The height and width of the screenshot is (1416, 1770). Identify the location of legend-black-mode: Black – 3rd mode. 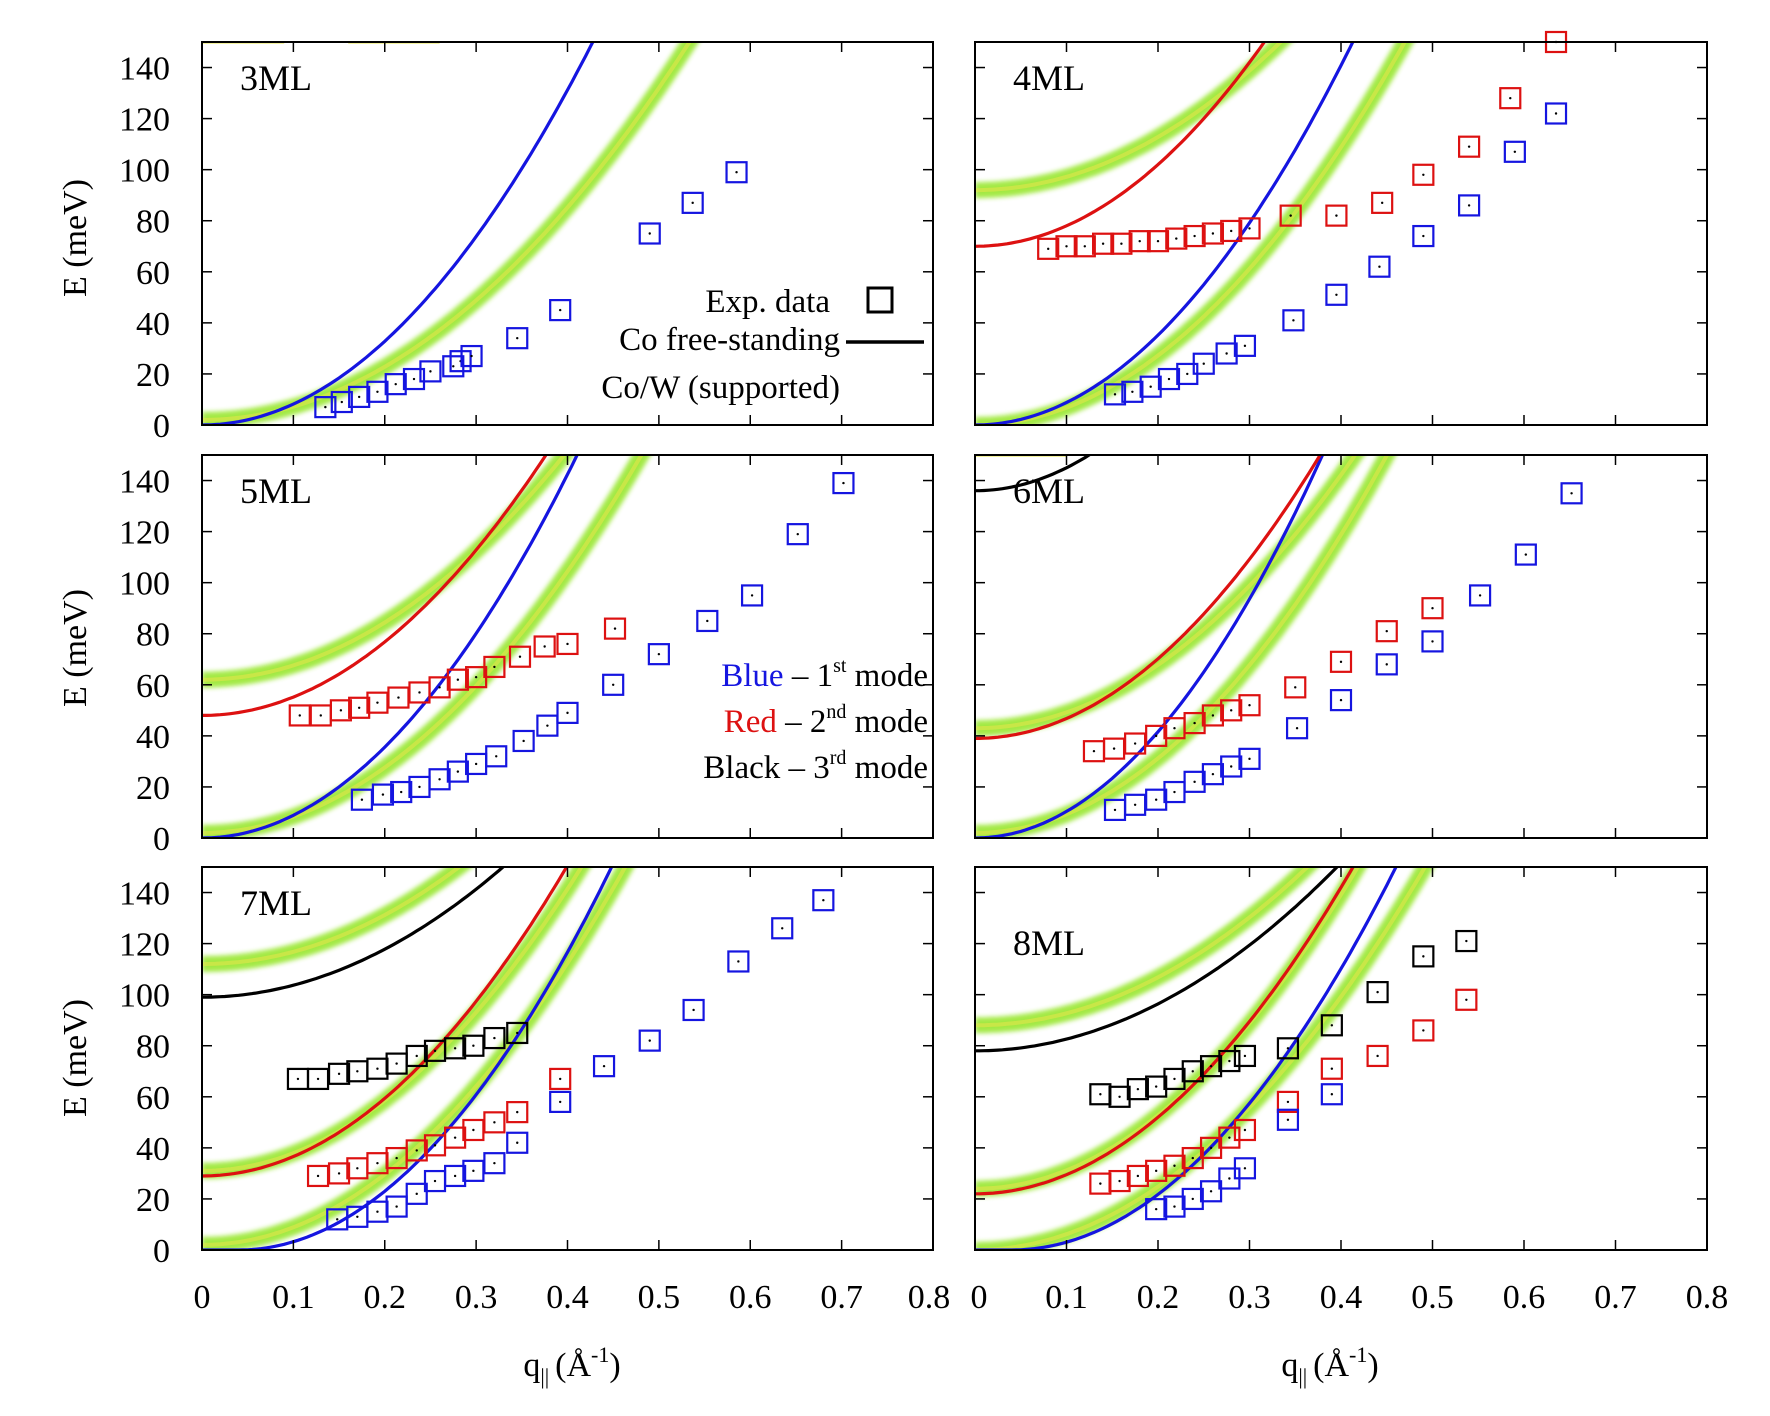
(815, 766).